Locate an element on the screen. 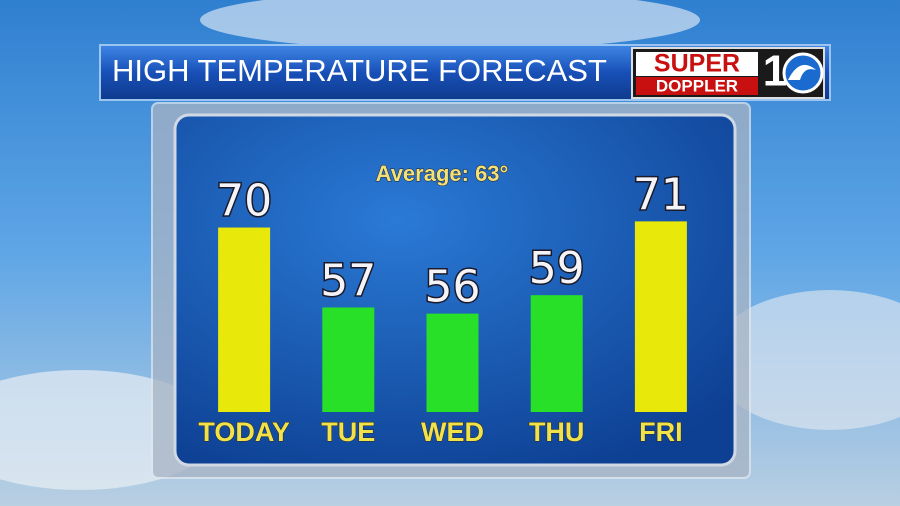 Image resolution: width=900 pixels, height=506 pixels. logo-top-bg is located at coordinates (697, 64).